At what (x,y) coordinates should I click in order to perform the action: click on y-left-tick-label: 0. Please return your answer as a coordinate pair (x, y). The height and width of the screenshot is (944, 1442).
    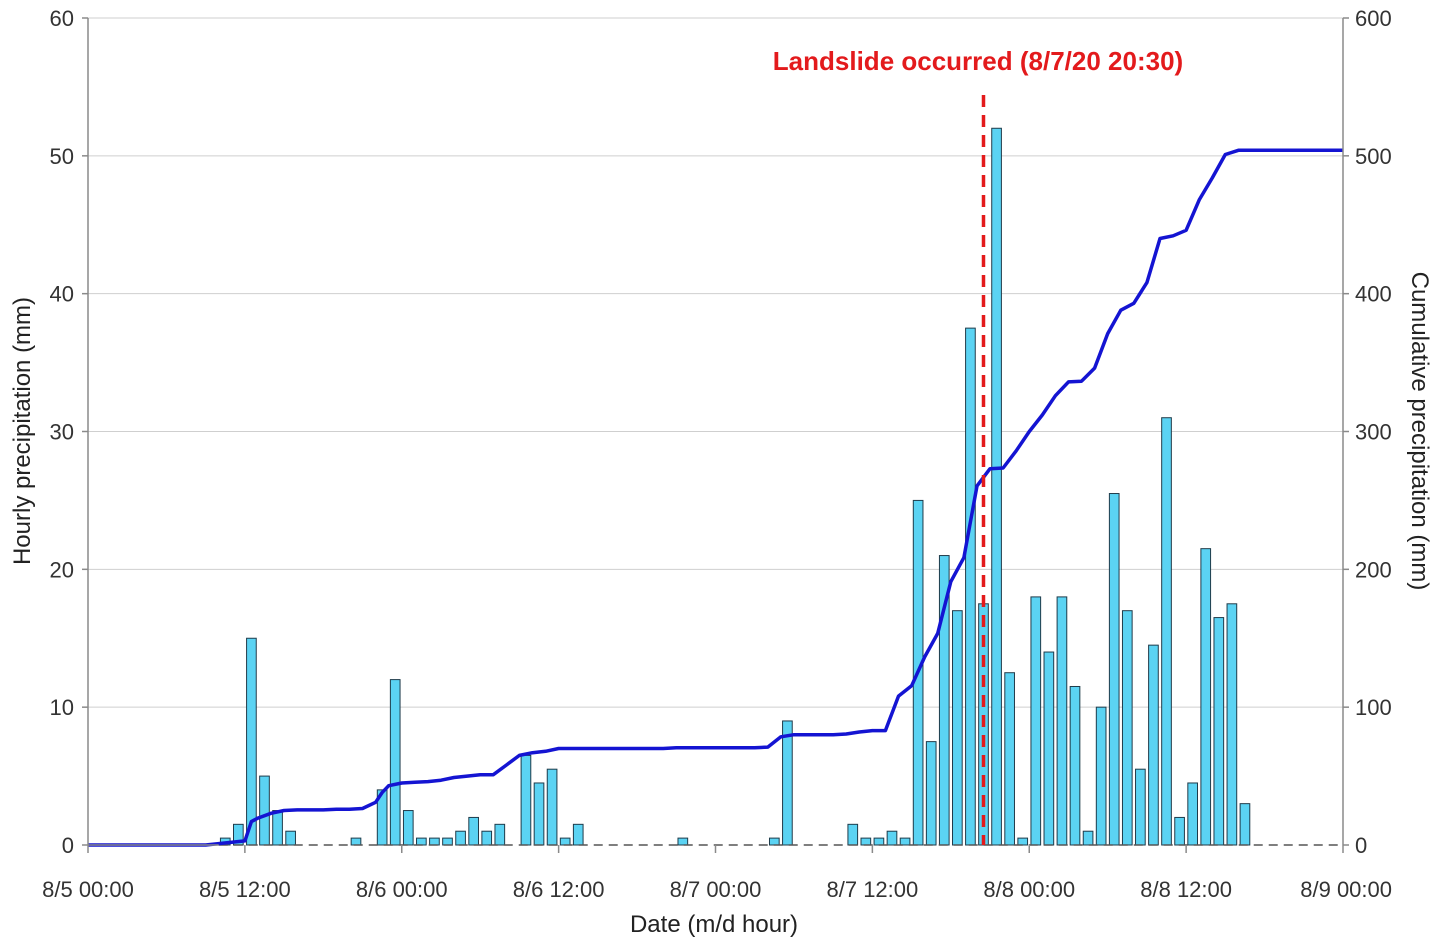
    Looking at the image, I should click on (68, 845).